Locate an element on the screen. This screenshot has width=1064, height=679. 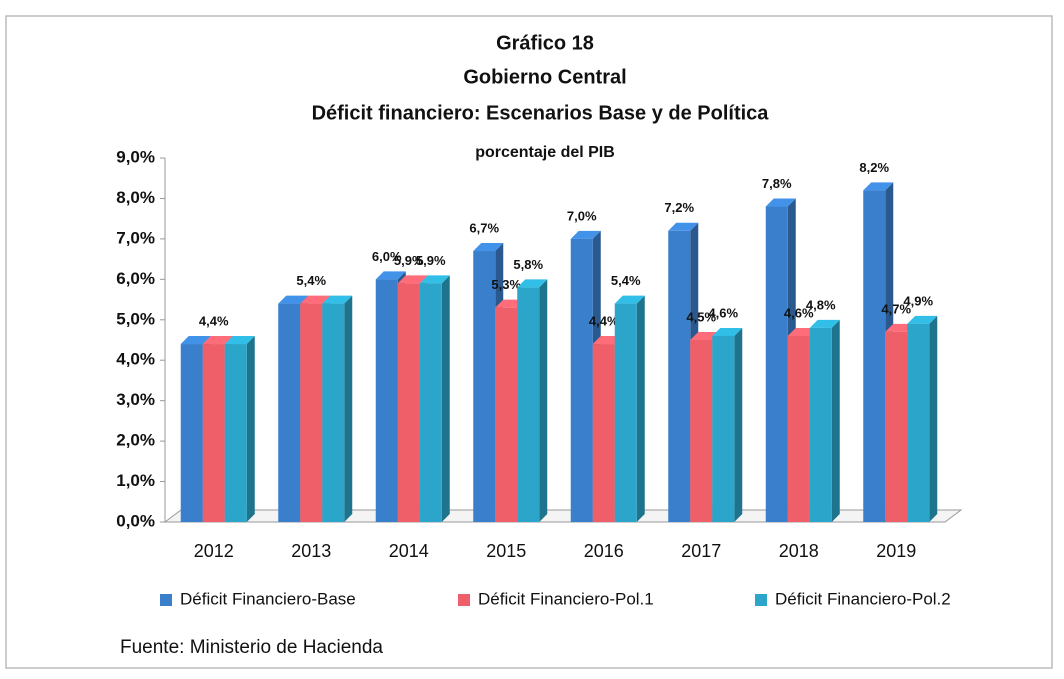
y-tick-label: 6,0% is located at coordinates (135, 278).